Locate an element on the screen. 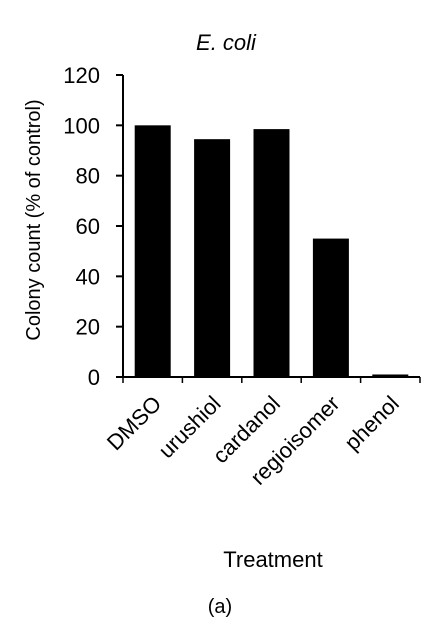 The height and width of the screenshot is (625, 429). bar-dmso is located at coordinates (152, 251).